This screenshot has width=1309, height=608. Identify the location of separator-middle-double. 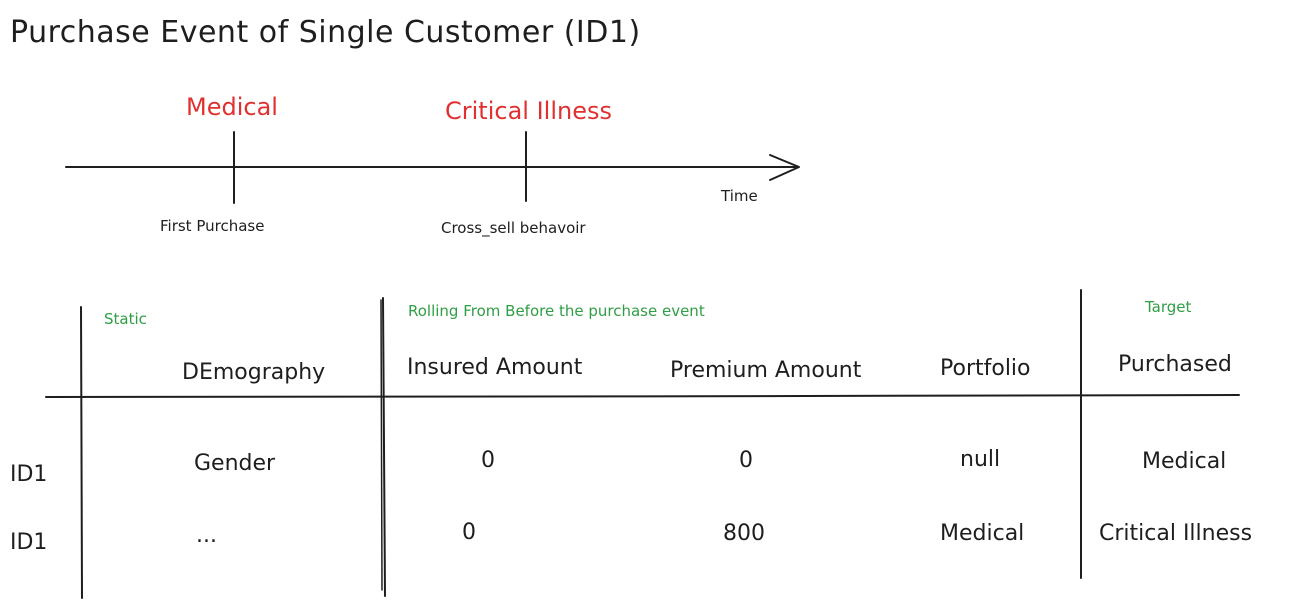
(381, 445).